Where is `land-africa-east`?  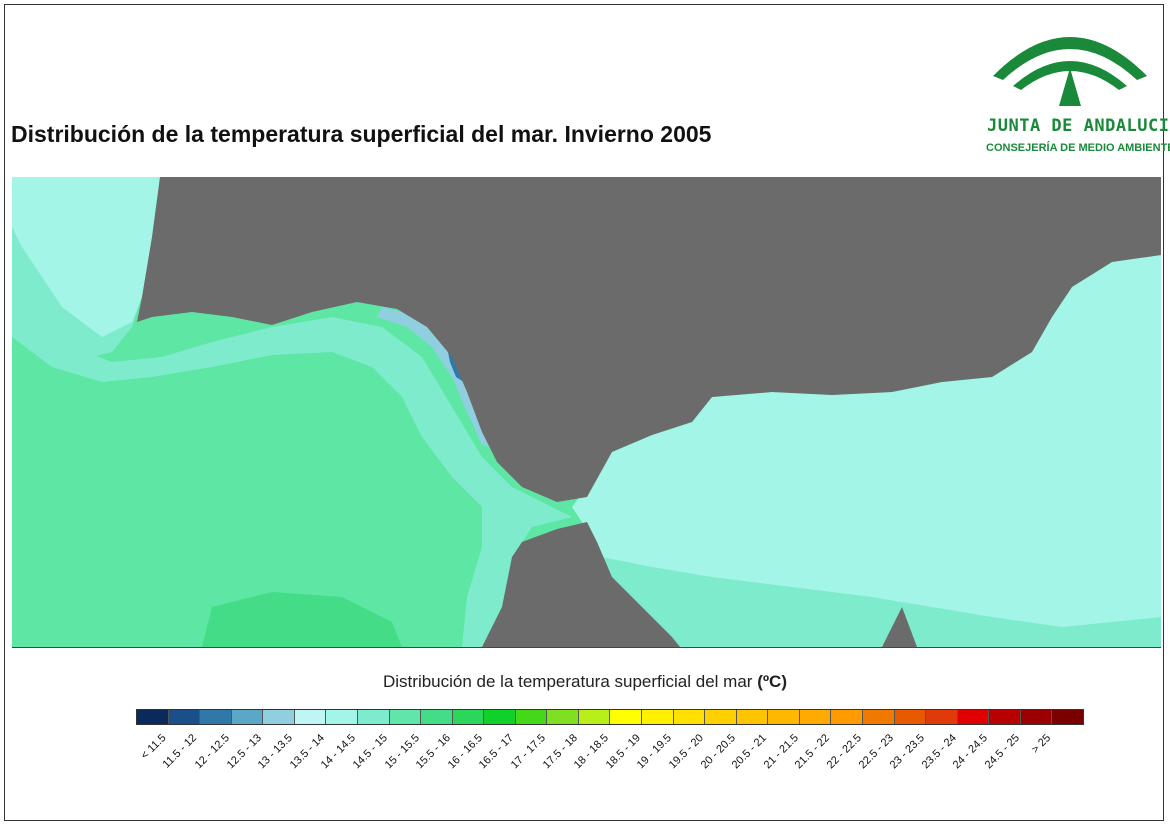 land-africa-east is located at coordinates (899, 627).